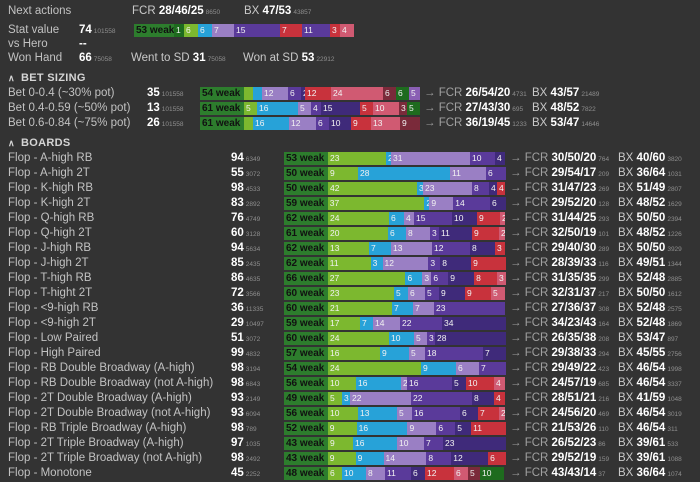 The image size is (700, 482). What do you see at coordinates (306, 308) in the screenshot?
I see `weak-segment: 60 weak` at bounding box center [306, 308].